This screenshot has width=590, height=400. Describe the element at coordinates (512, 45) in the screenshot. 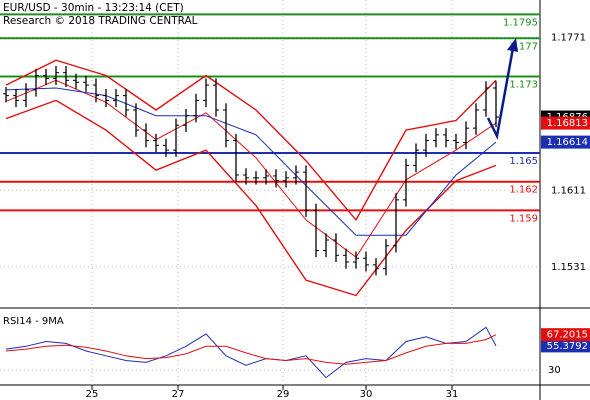

I see `forecast-arrowhead` at that location.